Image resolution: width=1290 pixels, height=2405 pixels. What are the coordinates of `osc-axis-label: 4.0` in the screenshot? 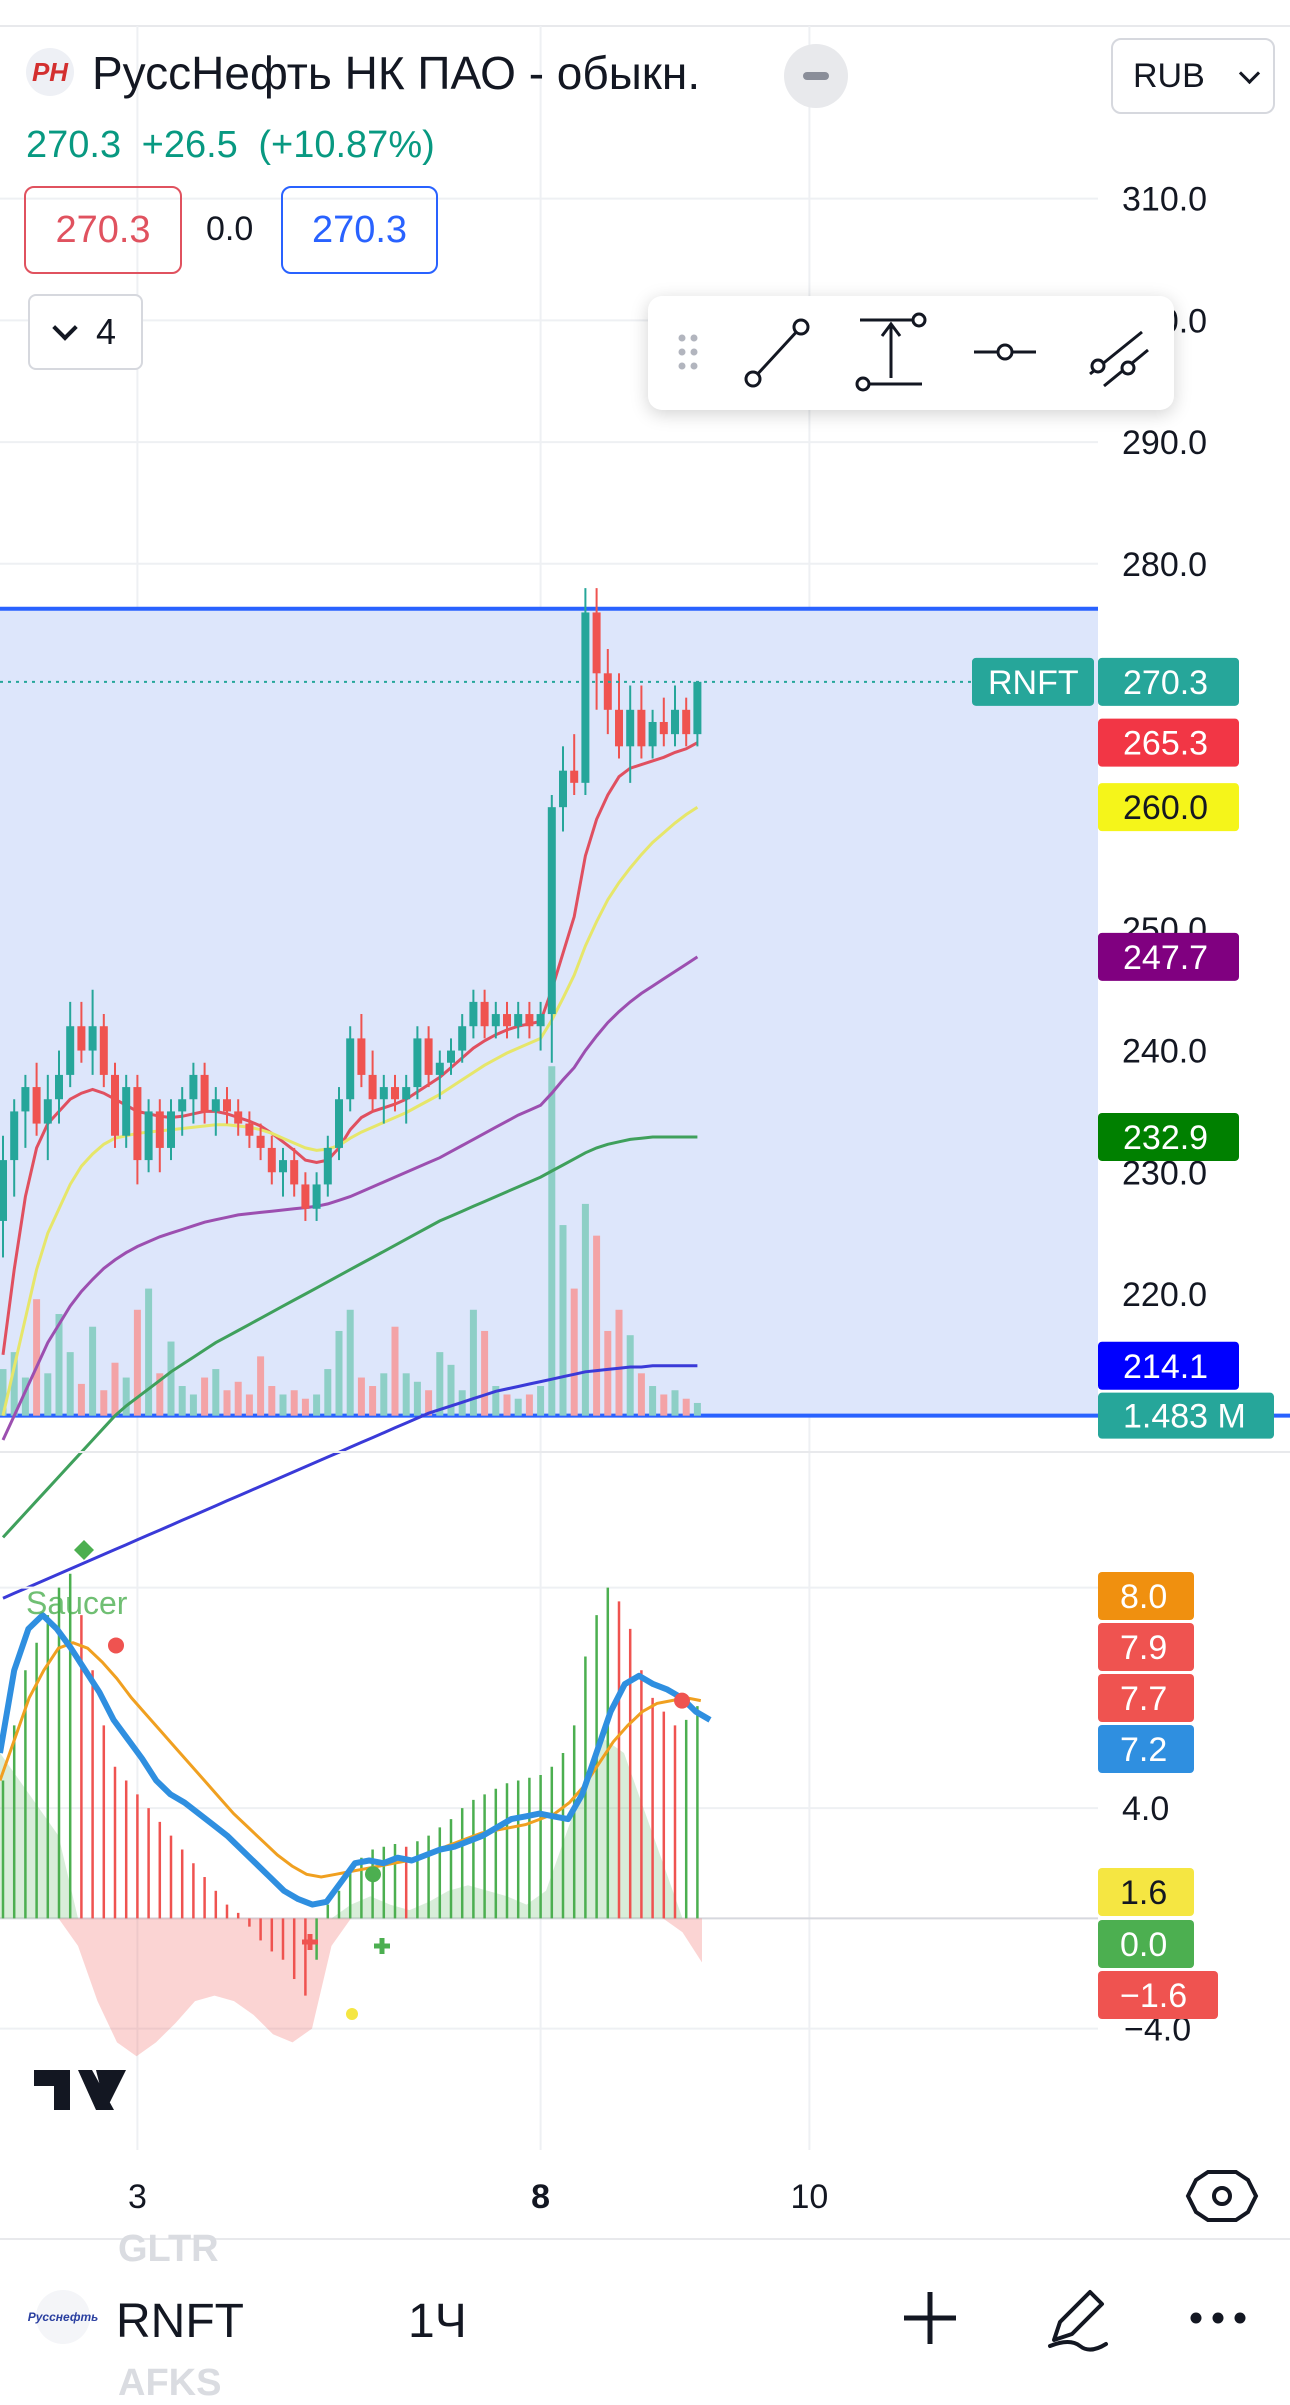 It's located at (1145, 1809).